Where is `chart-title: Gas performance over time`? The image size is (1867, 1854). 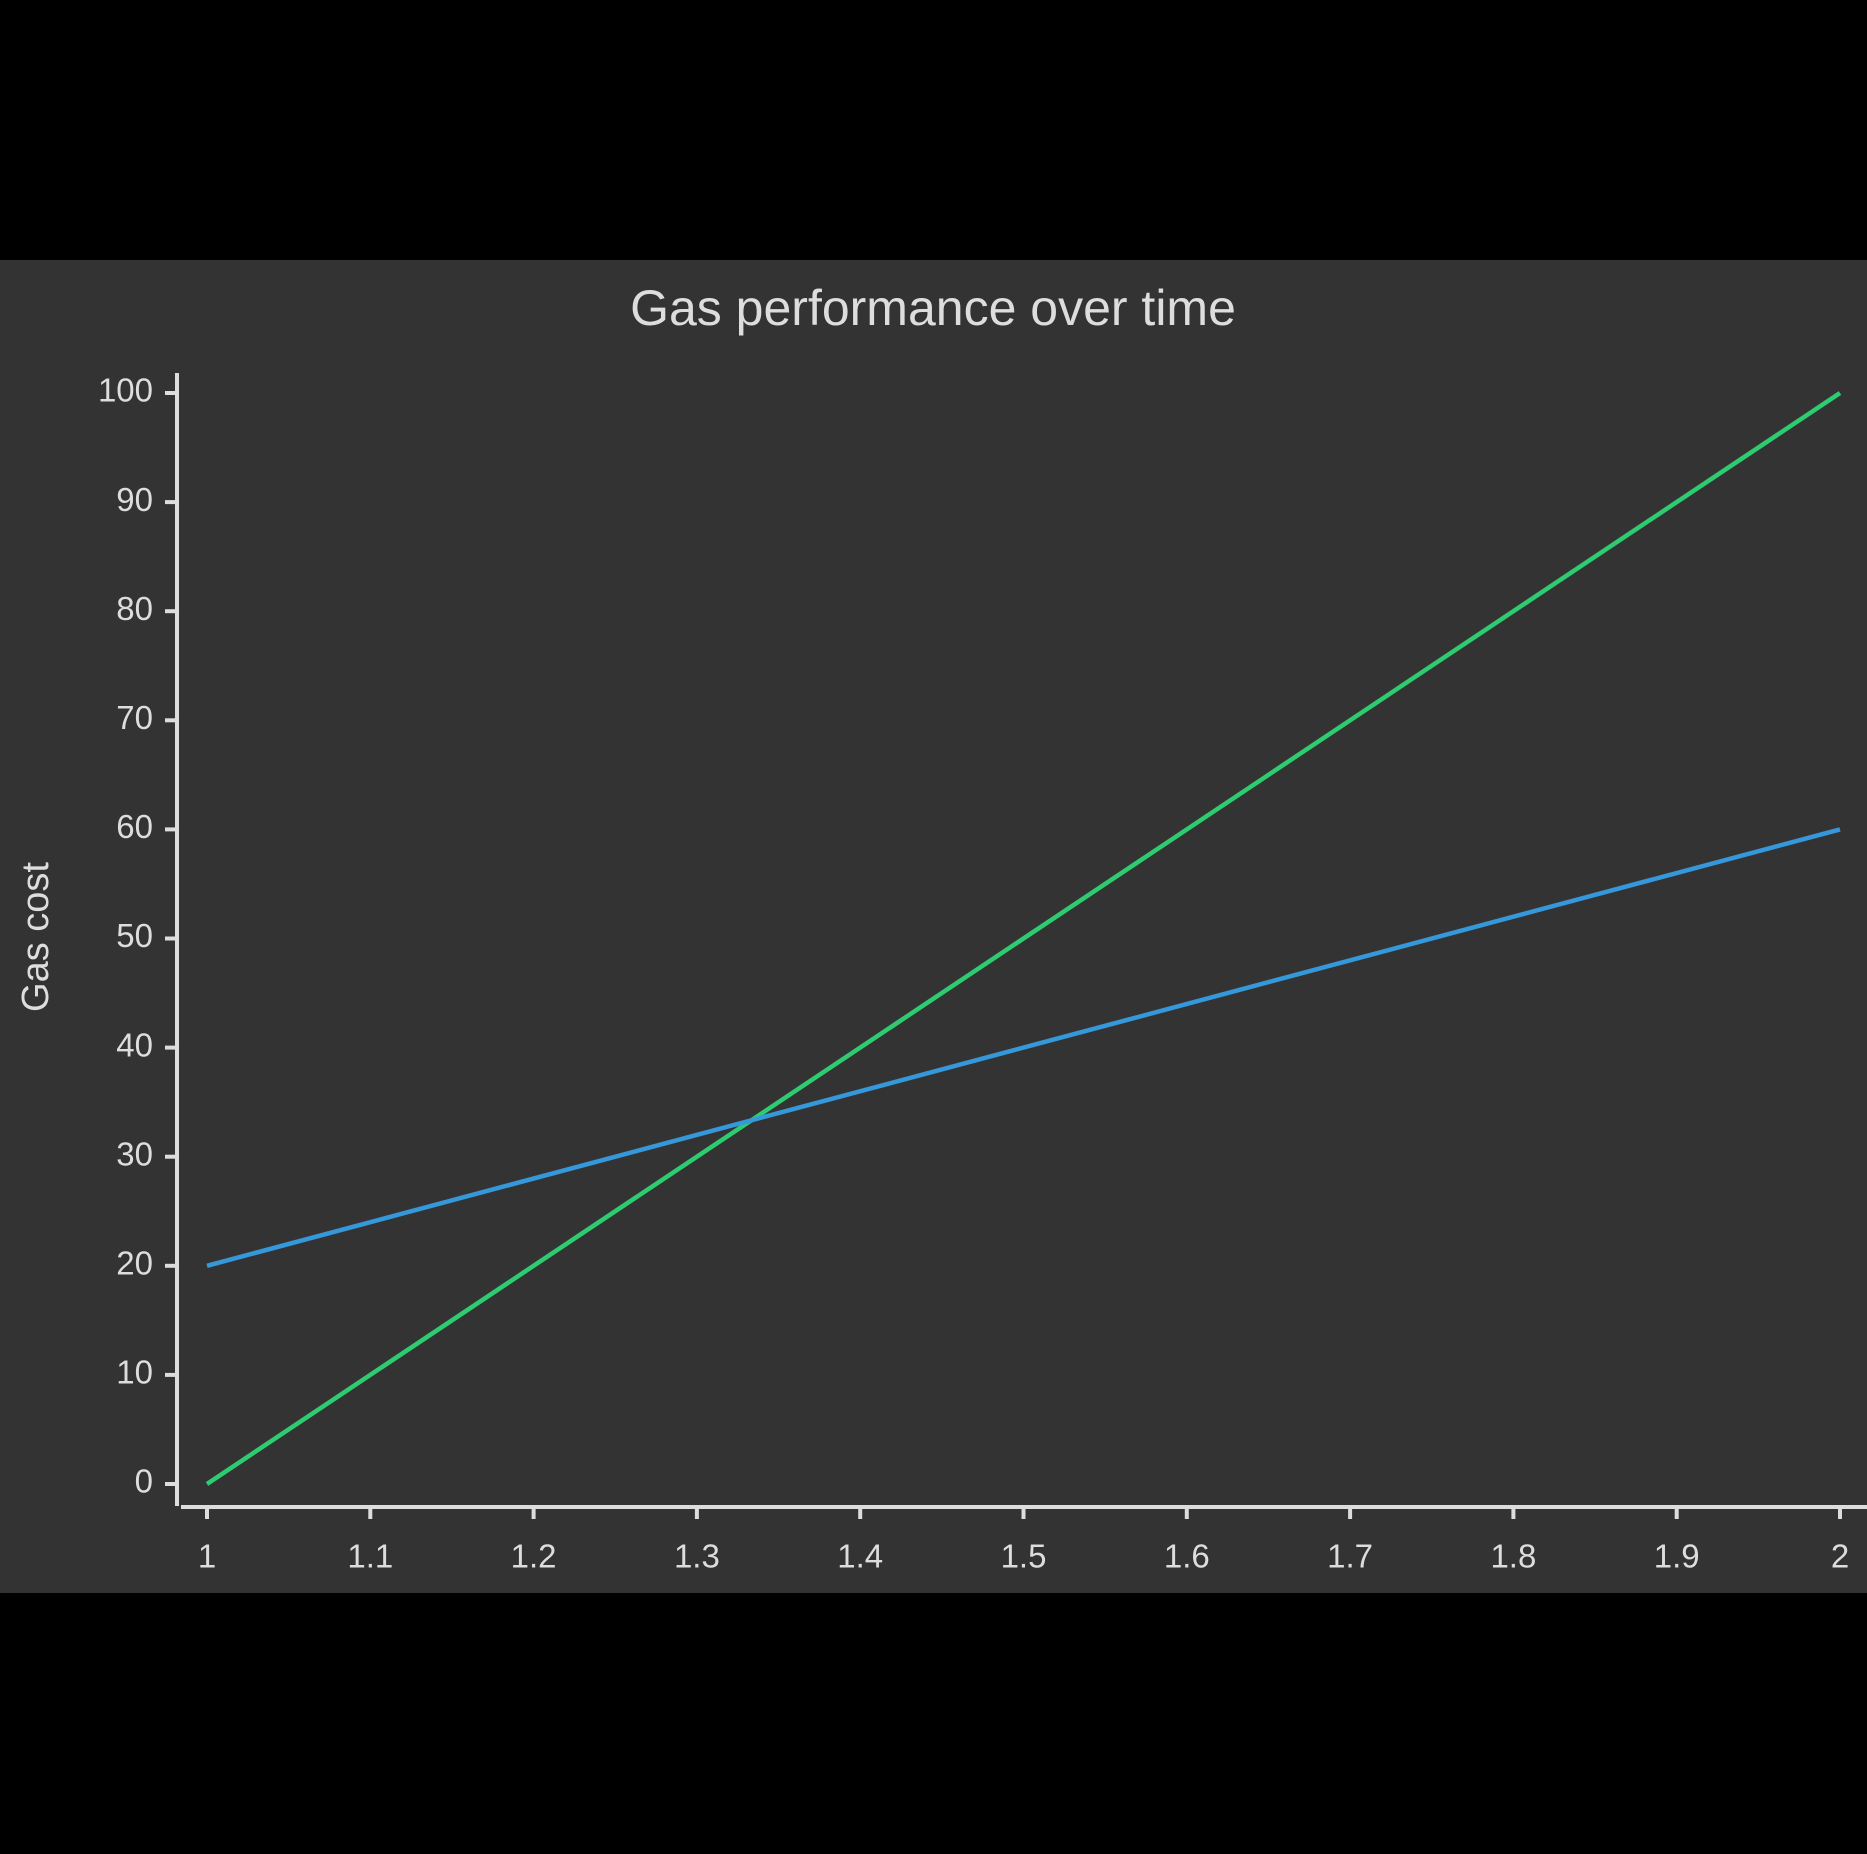 chart-title: Gas performance over time is located at coordinates (933, 308).